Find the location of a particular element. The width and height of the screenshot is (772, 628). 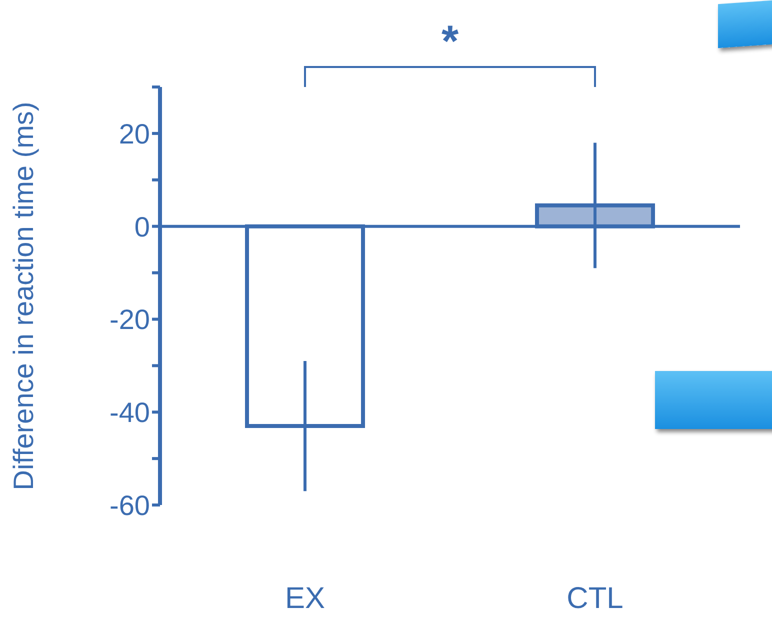

x-tick-label: CTL is located at coordinates (595, 598).